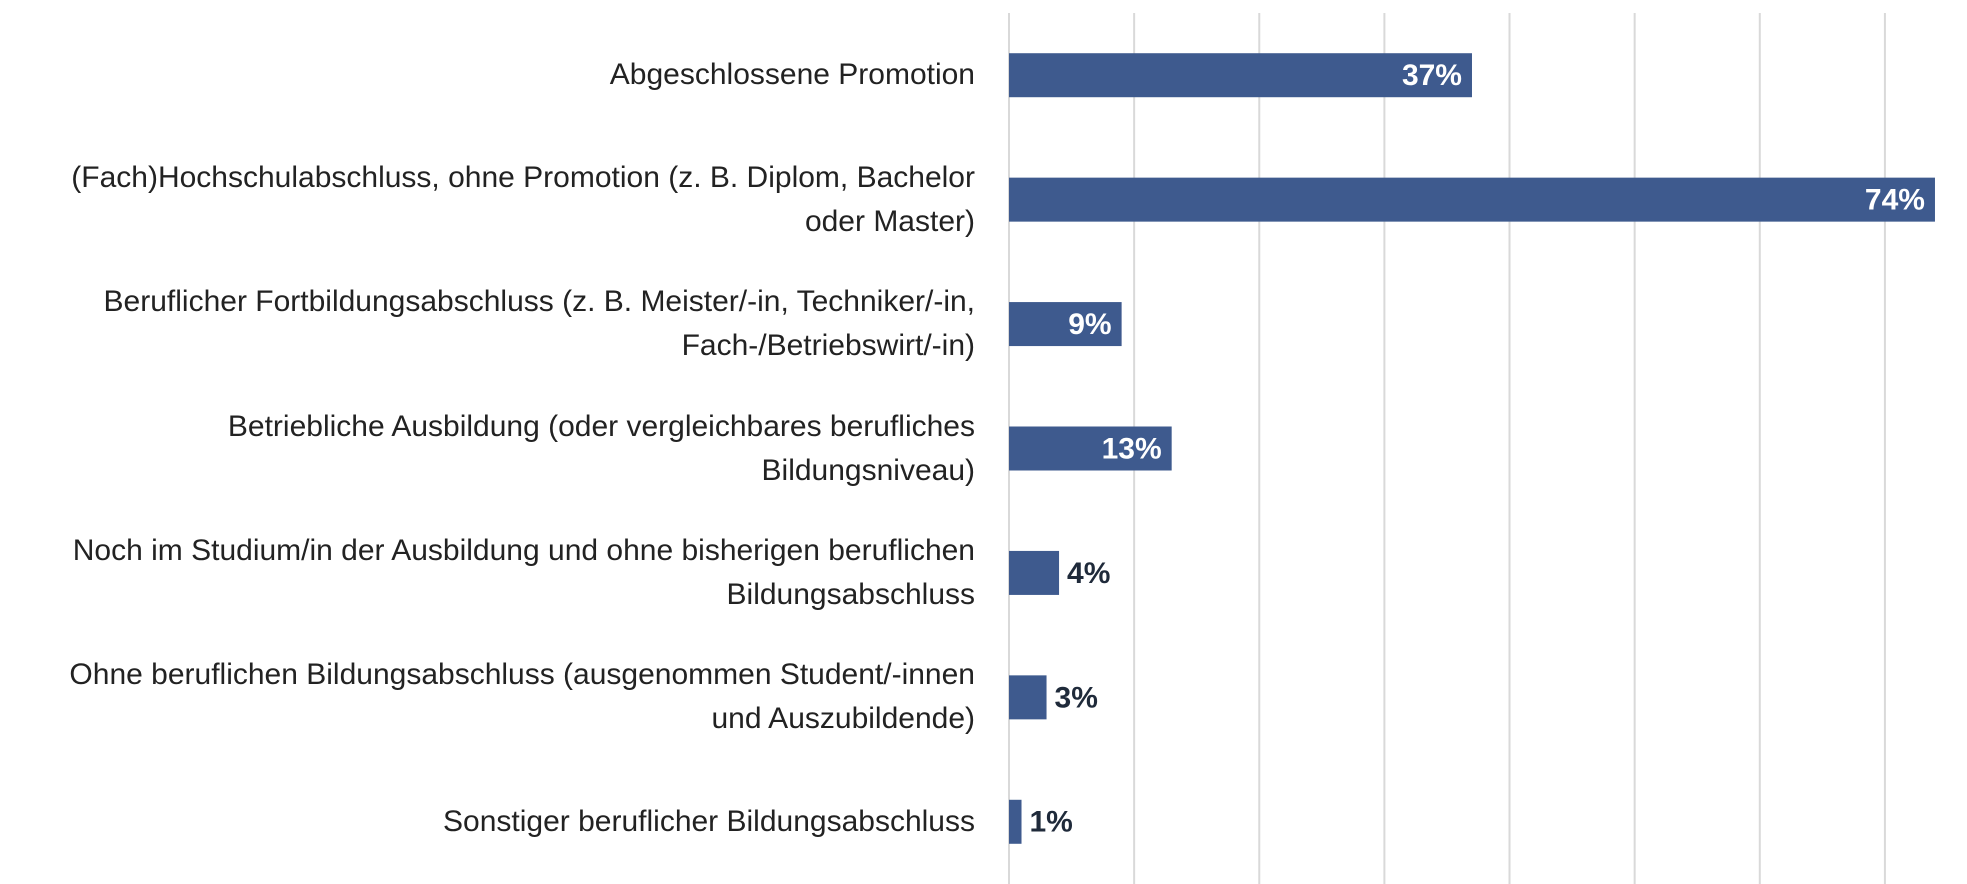 Image resolution: width=1967 pixels, height=884 pixels. What do you see at coordinates (1895, 200) in the screenshot?
I see `value-label: 74%` at bounding box center [1895, 200].